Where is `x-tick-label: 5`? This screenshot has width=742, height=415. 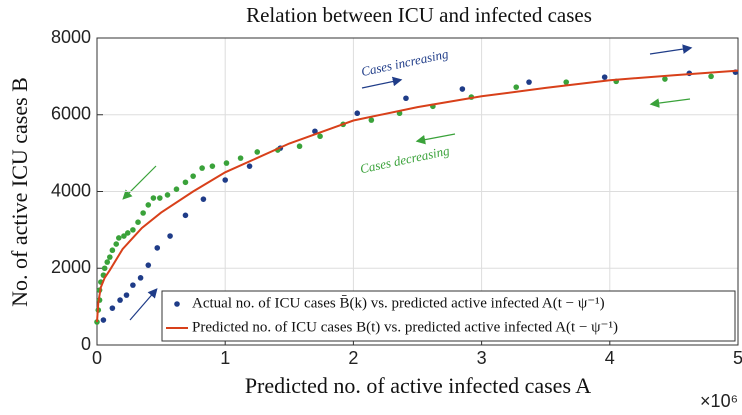
x-tick-label: 5 is located at coordinates (737, 358).